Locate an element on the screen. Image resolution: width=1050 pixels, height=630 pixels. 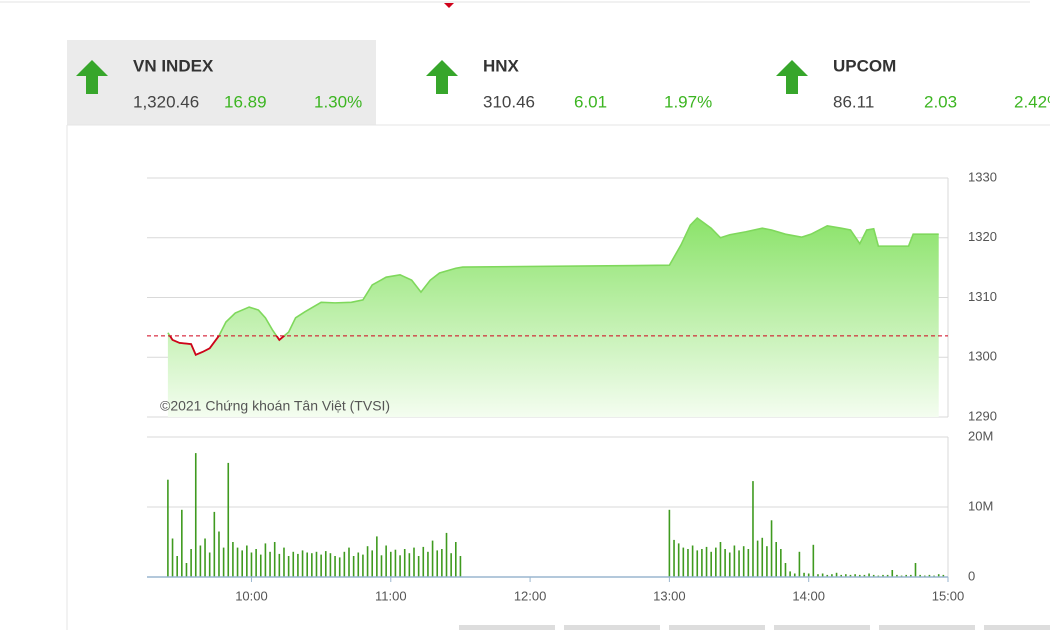
y-tick-label: 10M is located at coordinates (980, 505).